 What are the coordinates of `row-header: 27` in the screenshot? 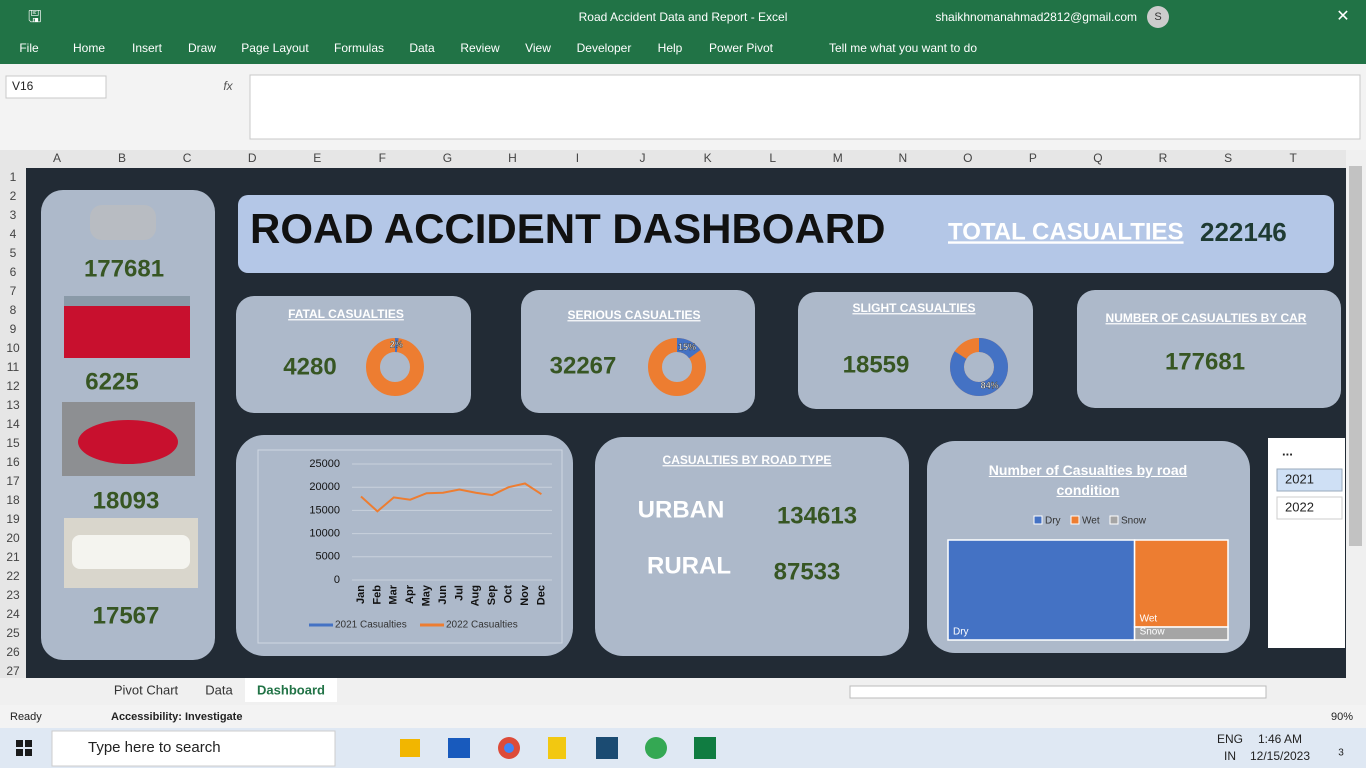 It's located at (13, 671).